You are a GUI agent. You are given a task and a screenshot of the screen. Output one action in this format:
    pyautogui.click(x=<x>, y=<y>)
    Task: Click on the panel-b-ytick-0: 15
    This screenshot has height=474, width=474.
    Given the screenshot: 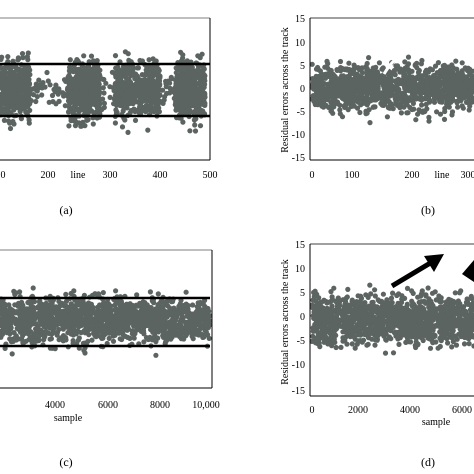 What is the action you would take?
    pyautogui.click(x=300, y=19)
    